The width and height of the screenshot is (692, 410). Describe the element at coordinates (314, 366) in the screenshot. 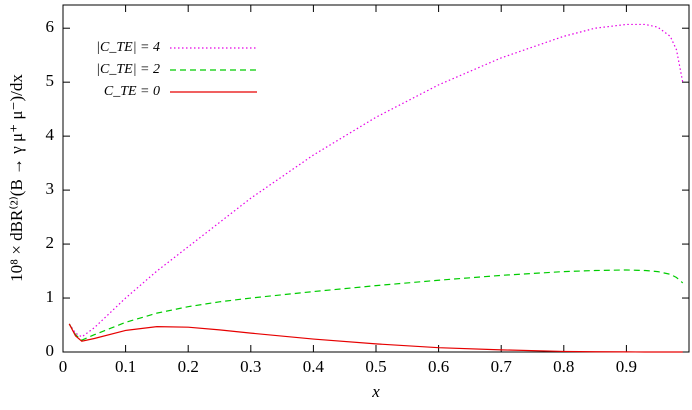

I see `x-tick-label: 0.4` at that location.